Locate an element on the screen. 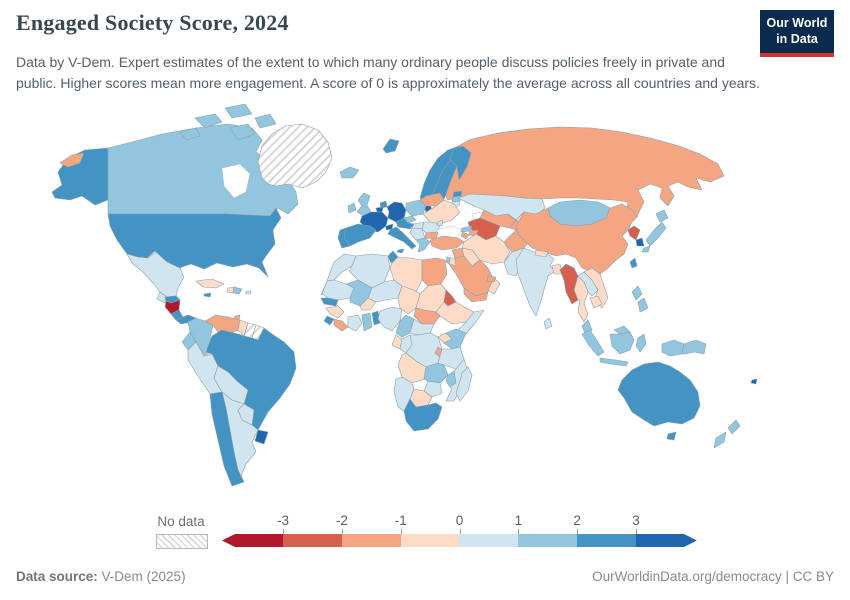 The width and height of the screenshot is (850, 600). country-bangladesh is located at coordinates (557, 269).